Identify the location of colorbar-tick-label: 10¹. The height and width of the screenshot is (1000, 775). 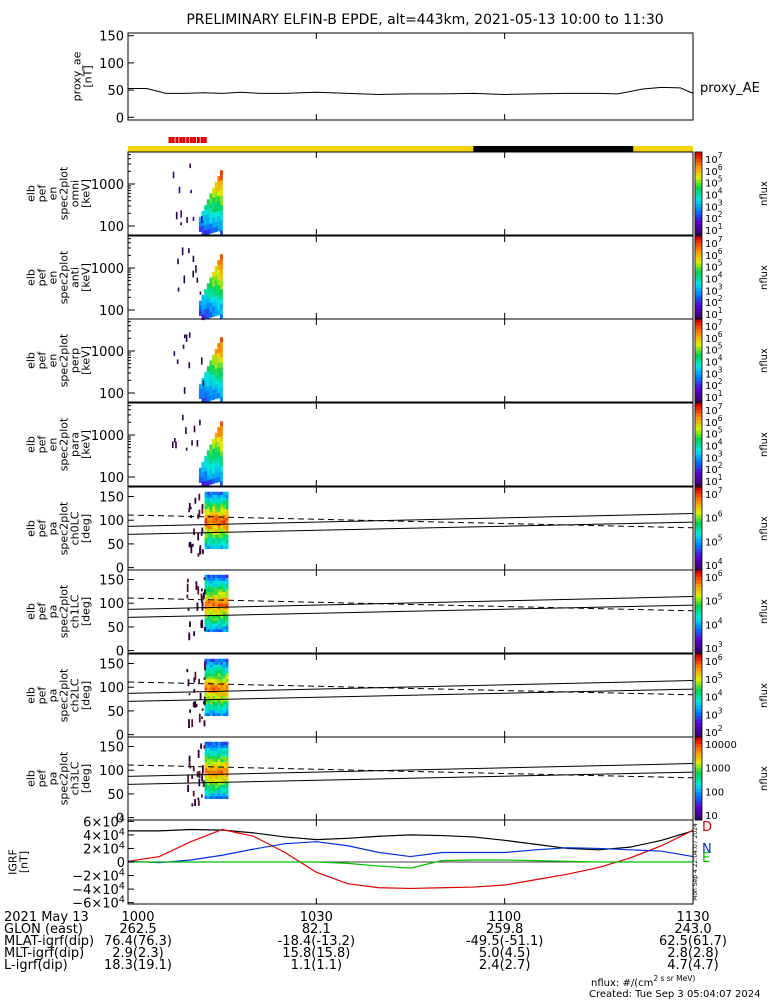
(714, 313).